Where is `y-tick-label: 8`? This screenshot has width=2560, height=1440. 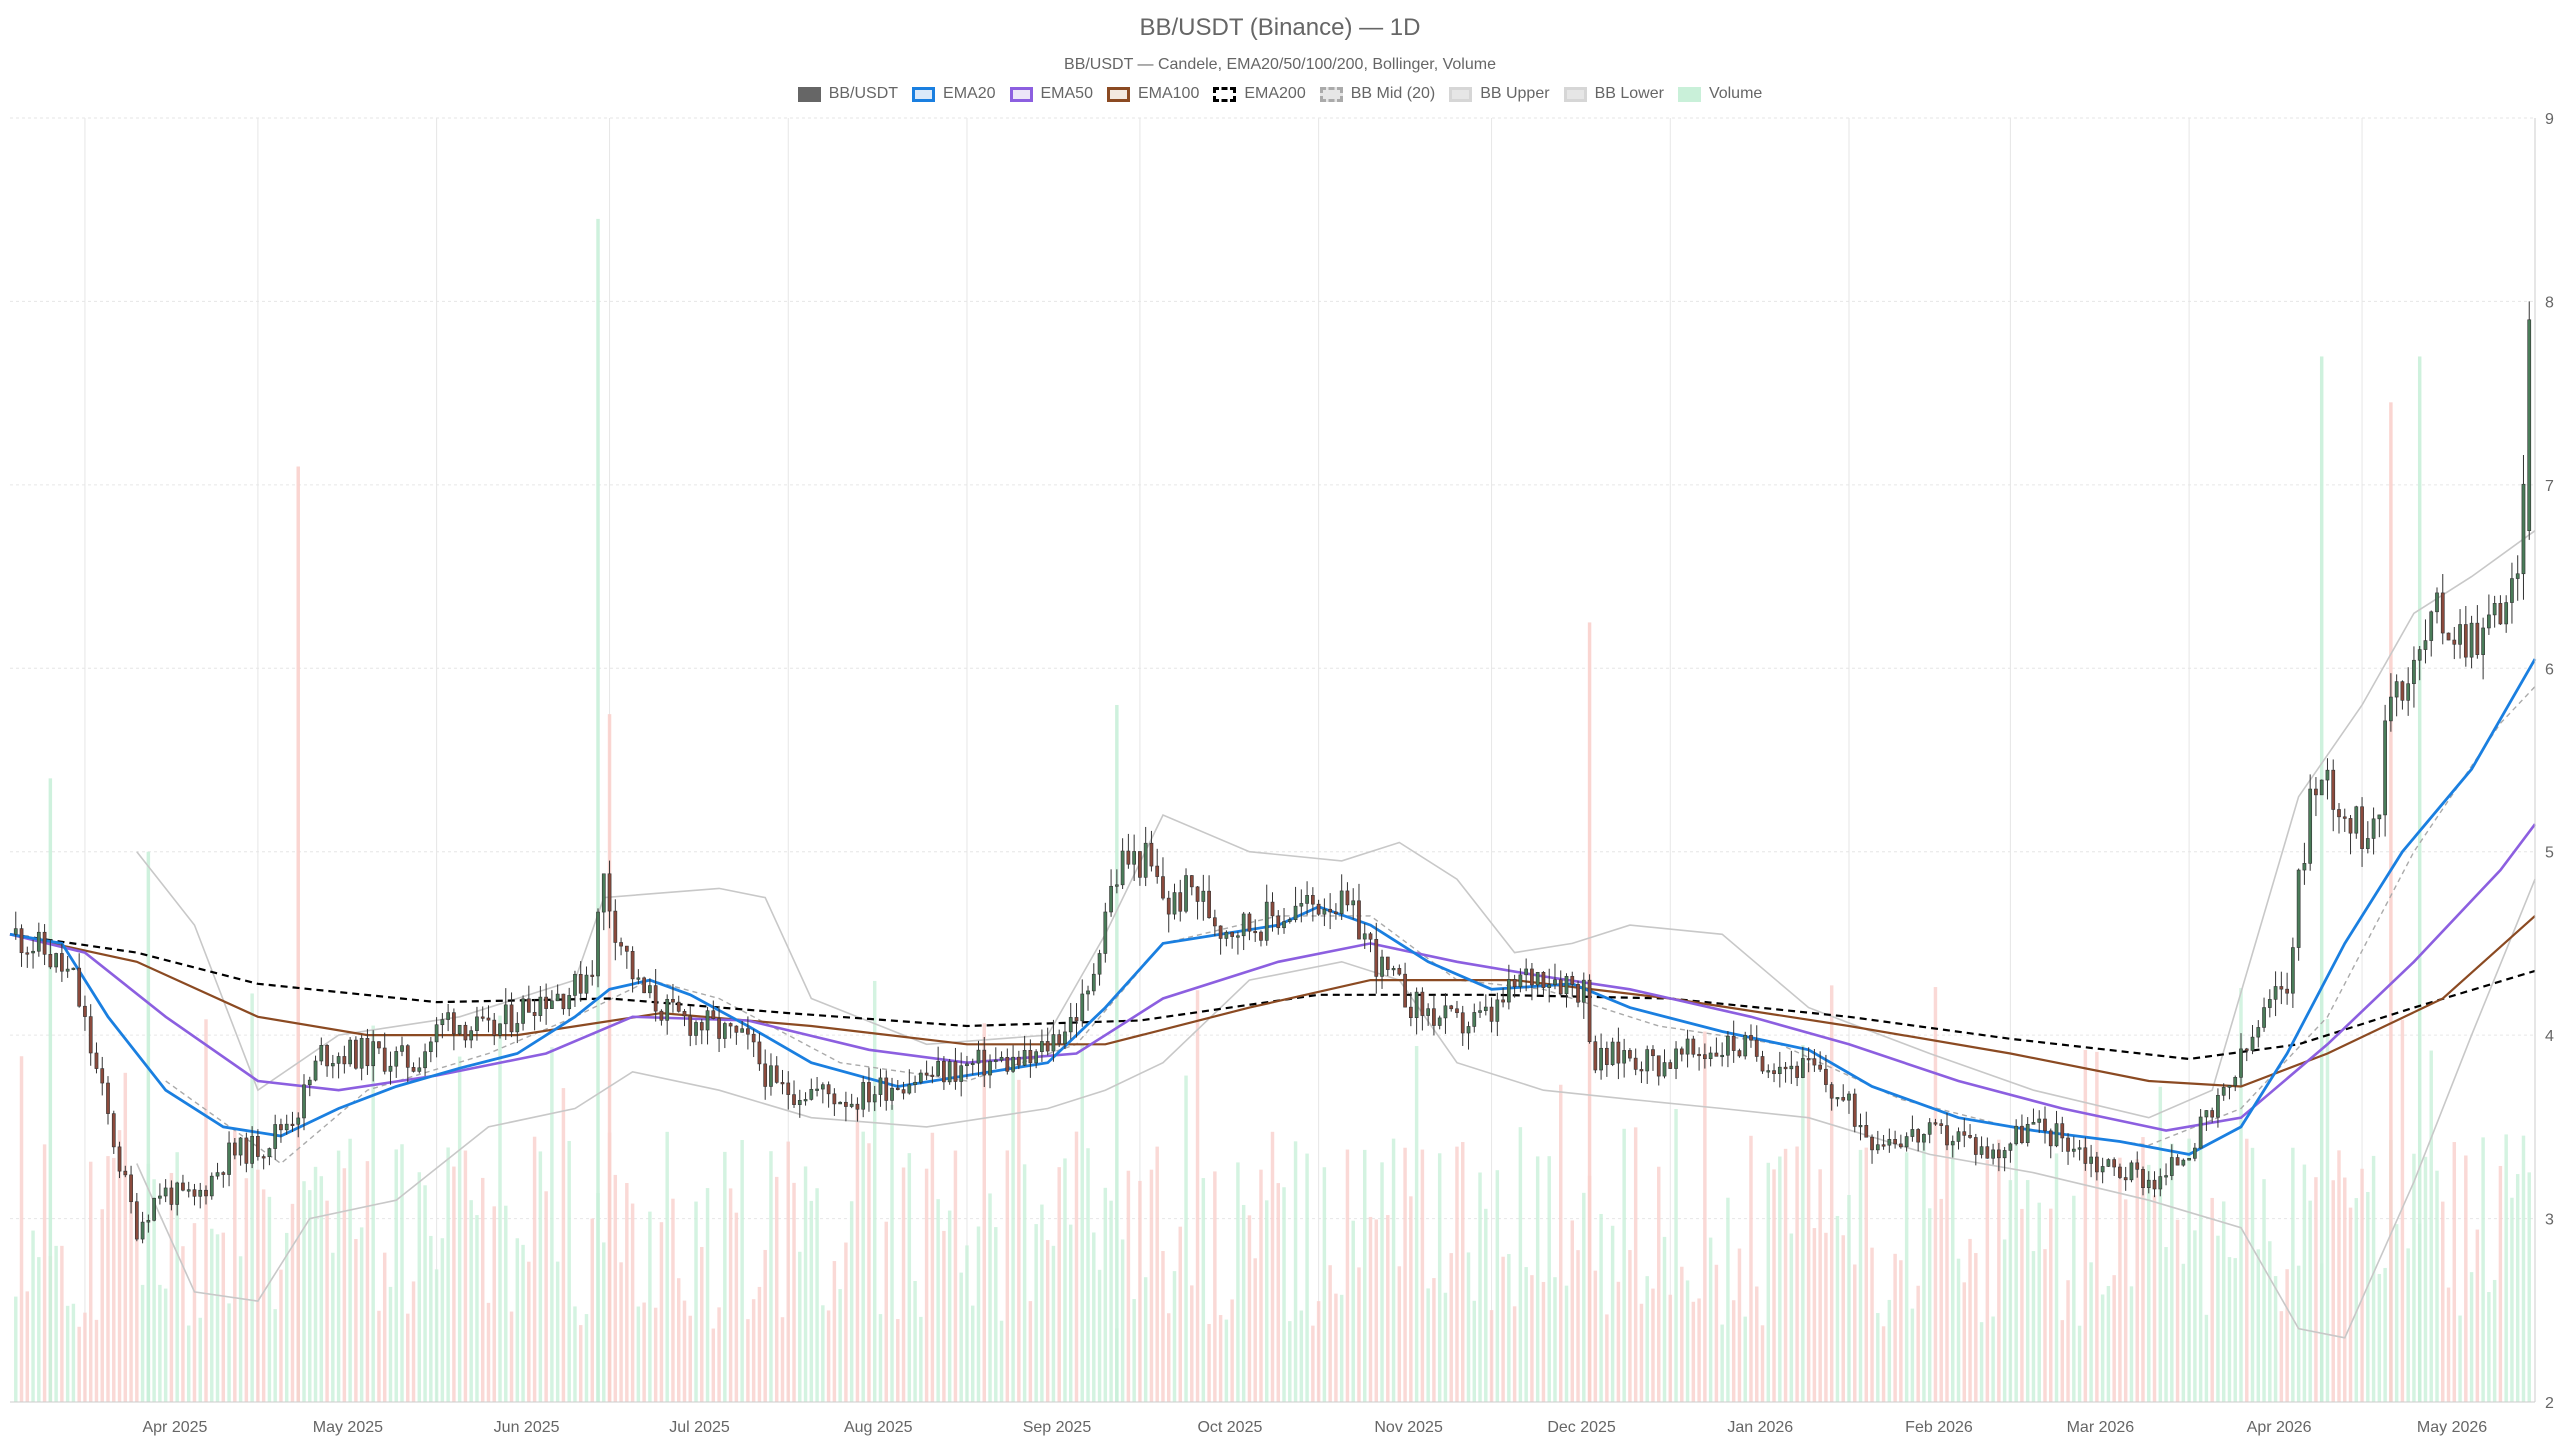
y-tick-label: 8 is located at coordinates (2549, 302).